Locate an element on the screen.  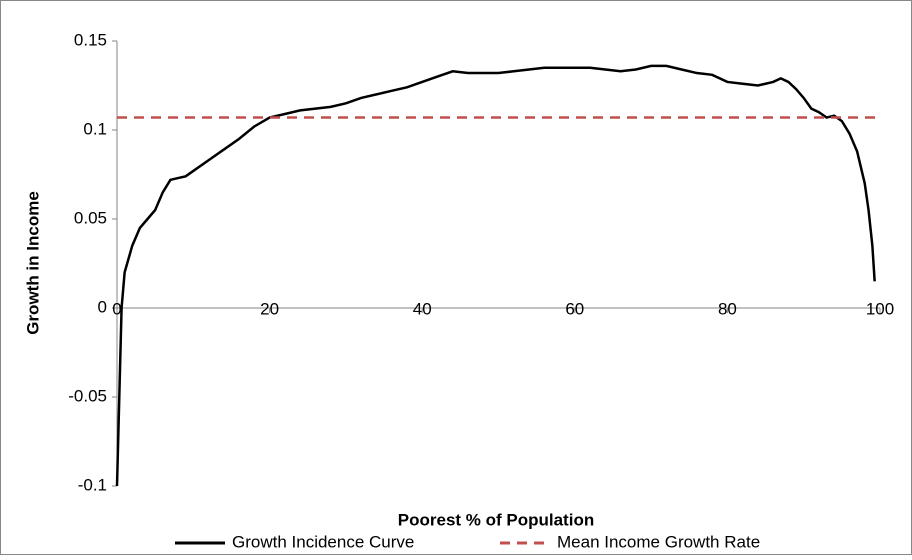
y-tick-label: 0 is located at coordinates (102, 306).